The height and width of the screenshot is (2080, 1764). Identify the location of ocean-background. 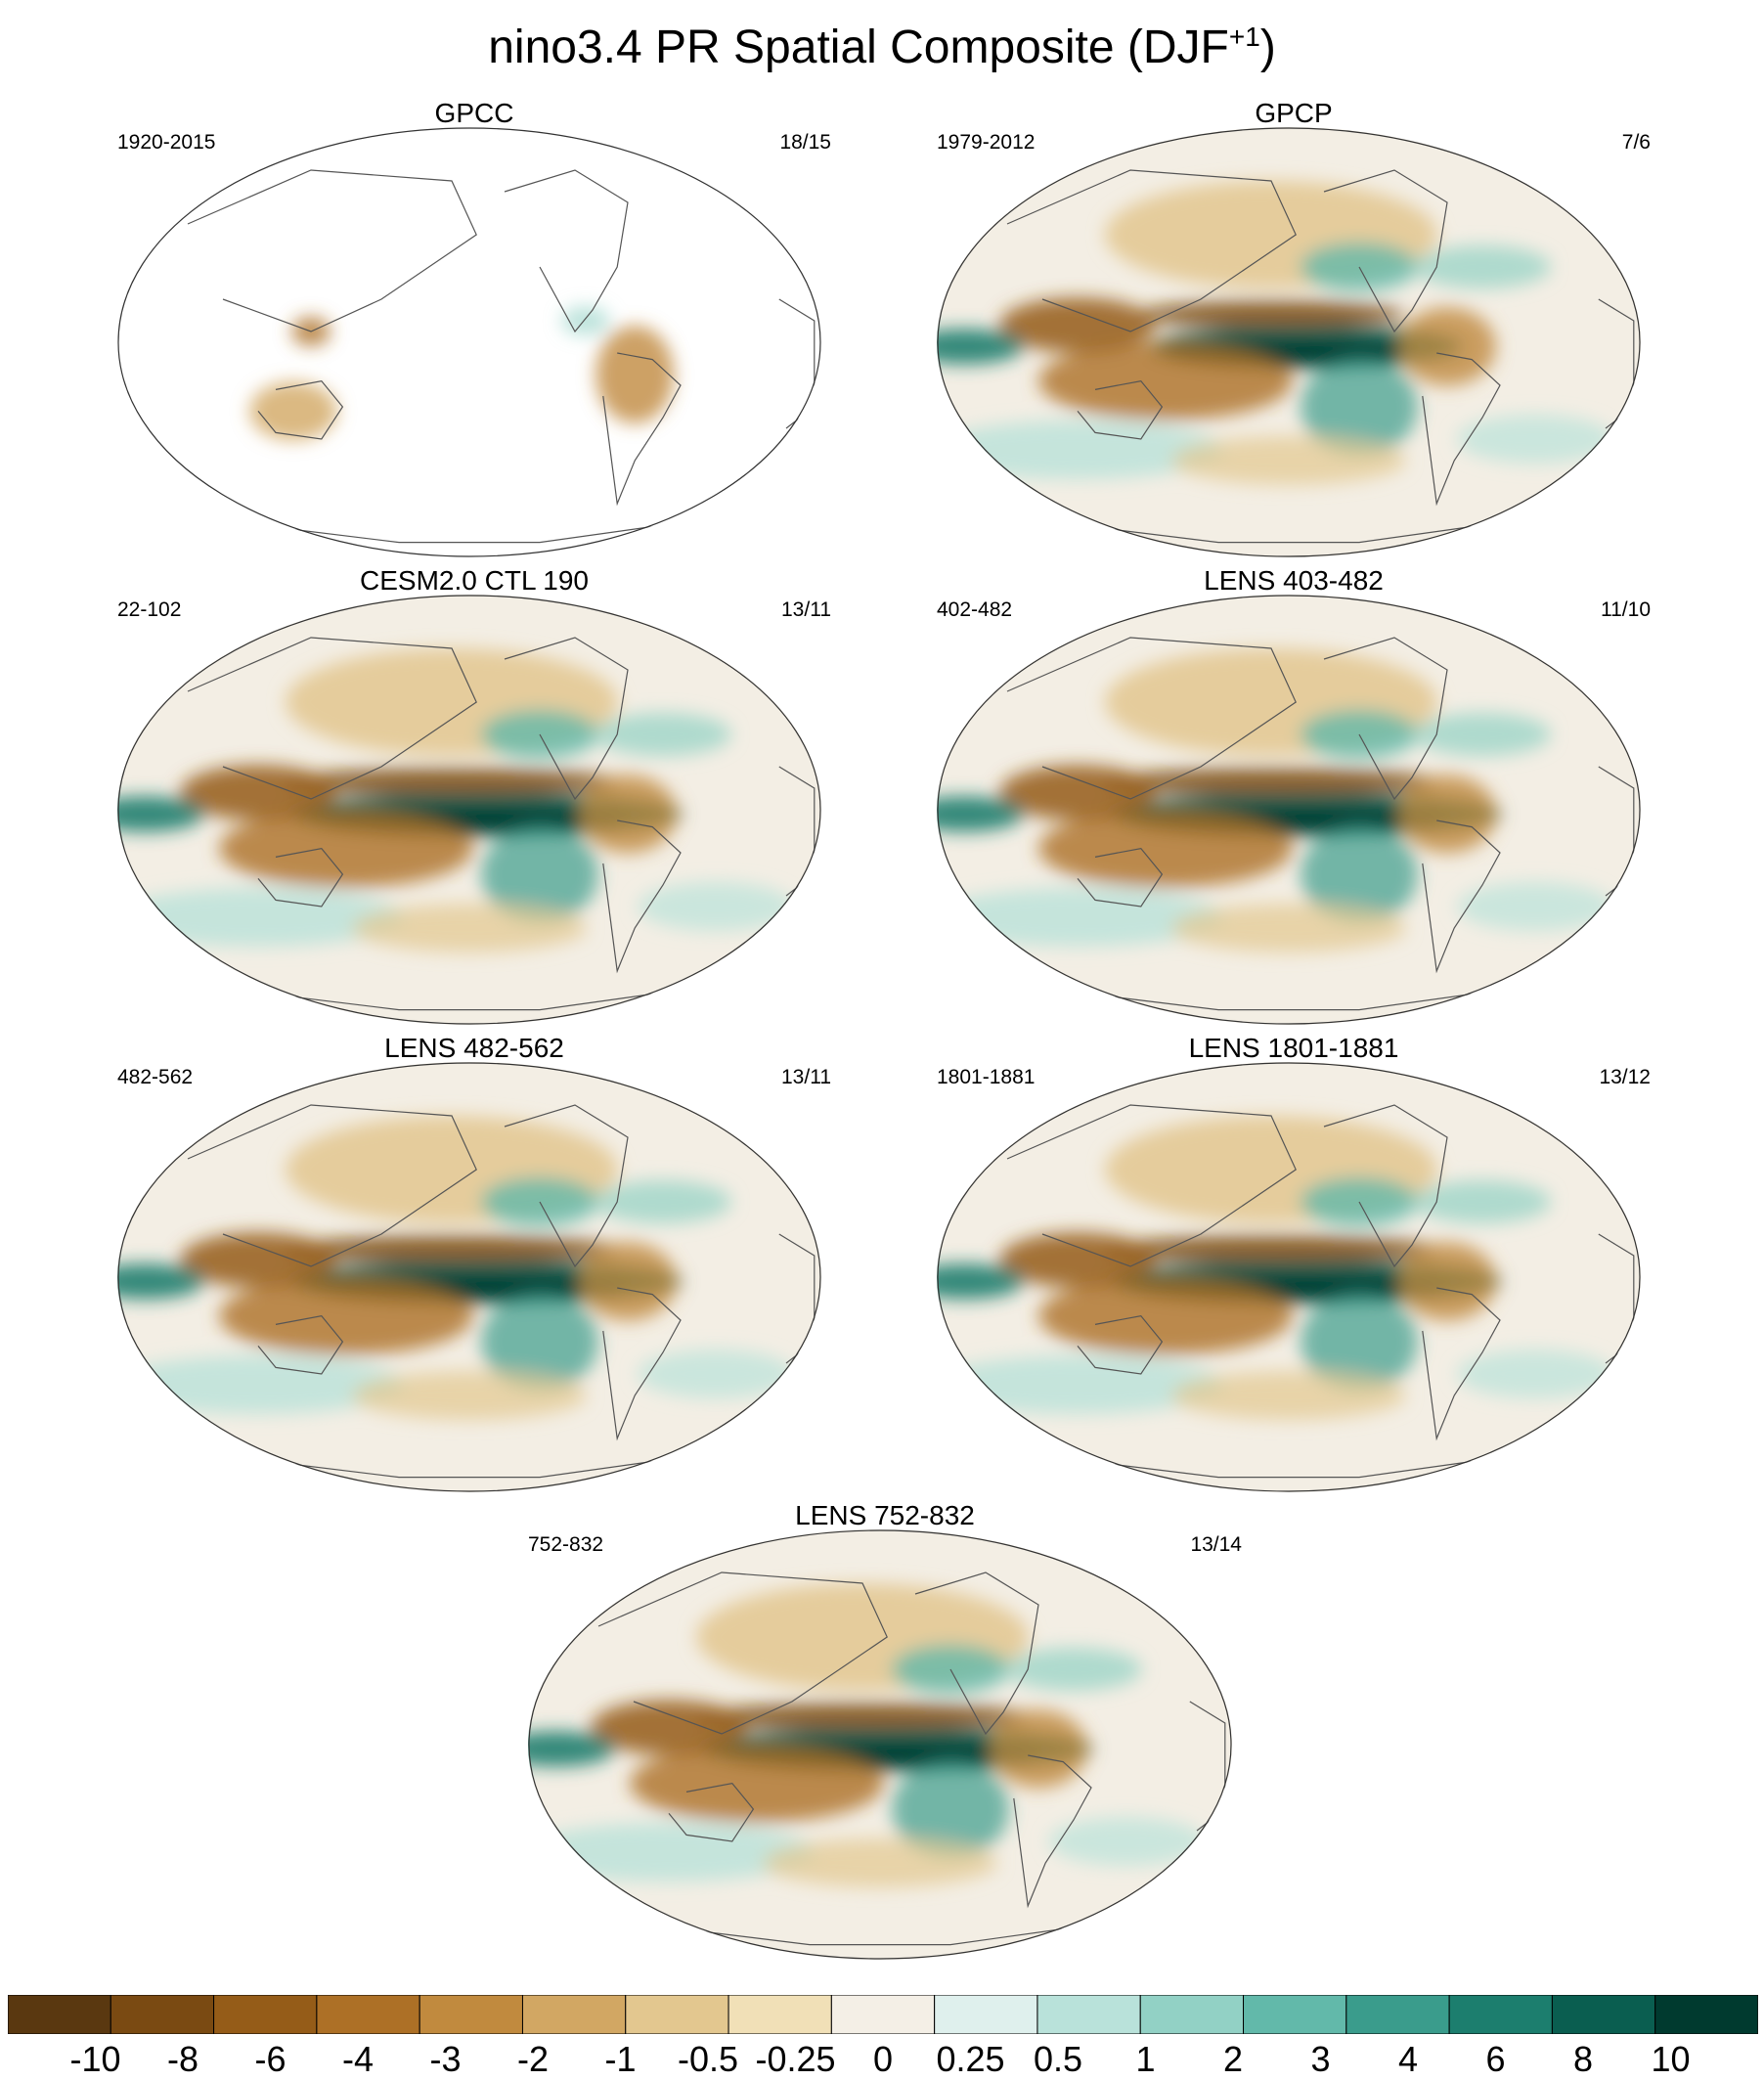
(469, 342).